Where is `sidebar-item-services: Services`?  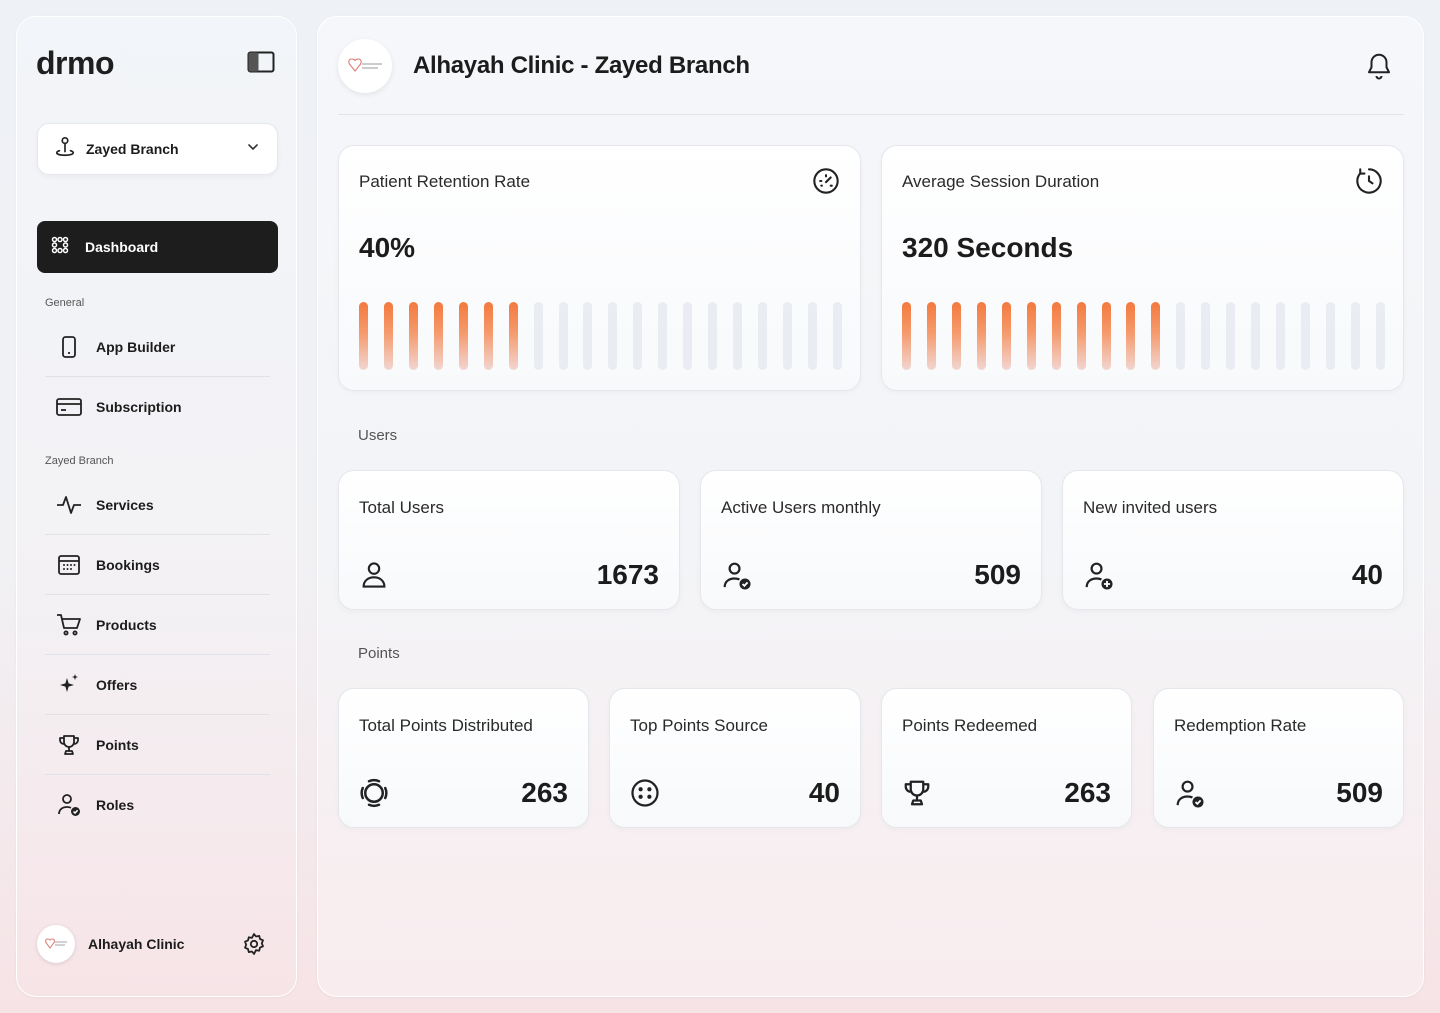
sidebar-item-services: Services is located at coordinates (157, 505).